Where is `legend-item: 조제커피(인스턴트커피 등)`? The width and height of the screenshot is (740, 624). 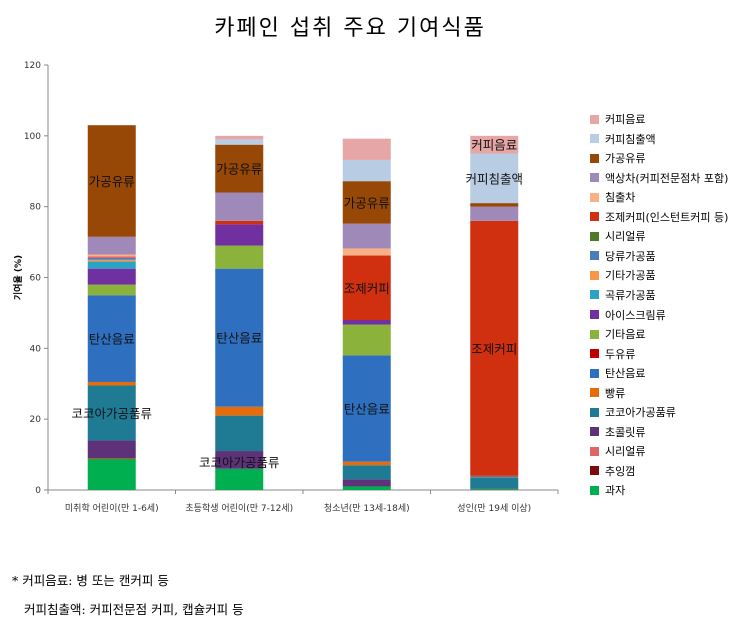 legend-item: 조제커피(인스턴트커피 등) is located at coordinates (665, 217).